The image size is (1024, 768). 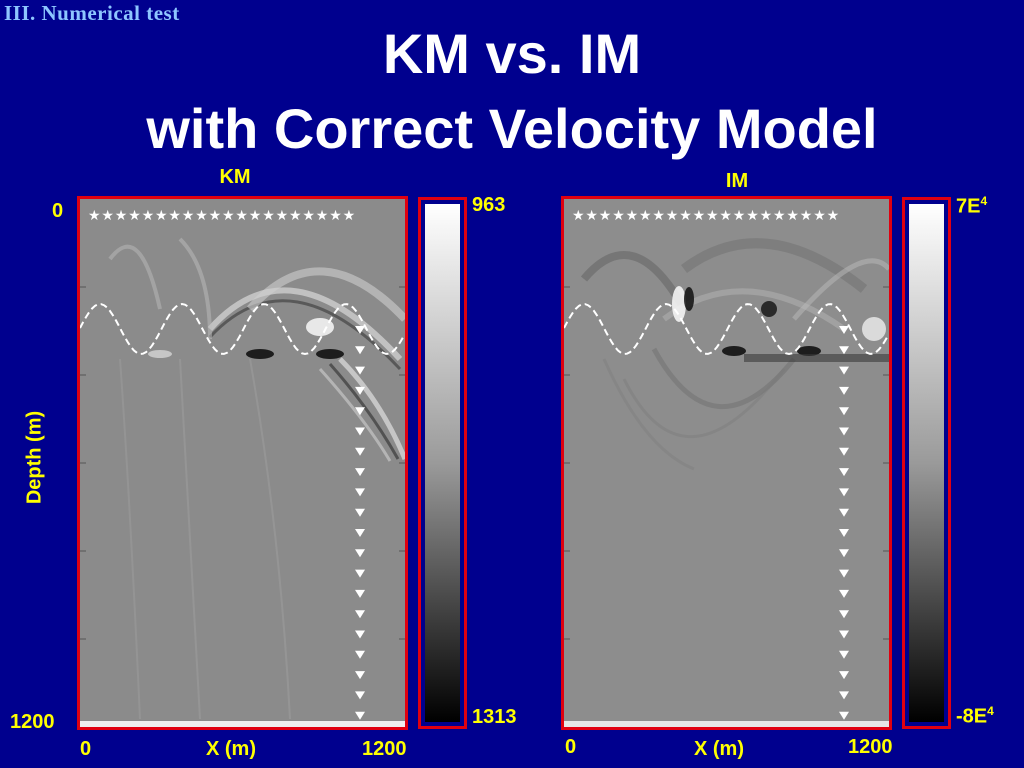 I want to click on im-colorbar-max-exp: 4, so click(x=984, y=201).